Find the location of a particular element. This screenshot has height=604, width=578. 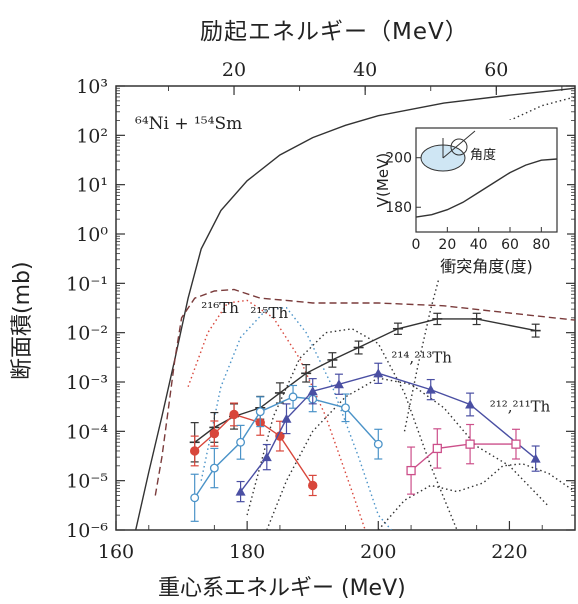

theory-curve-bottom-dotted is located at coordinates (476, 496).